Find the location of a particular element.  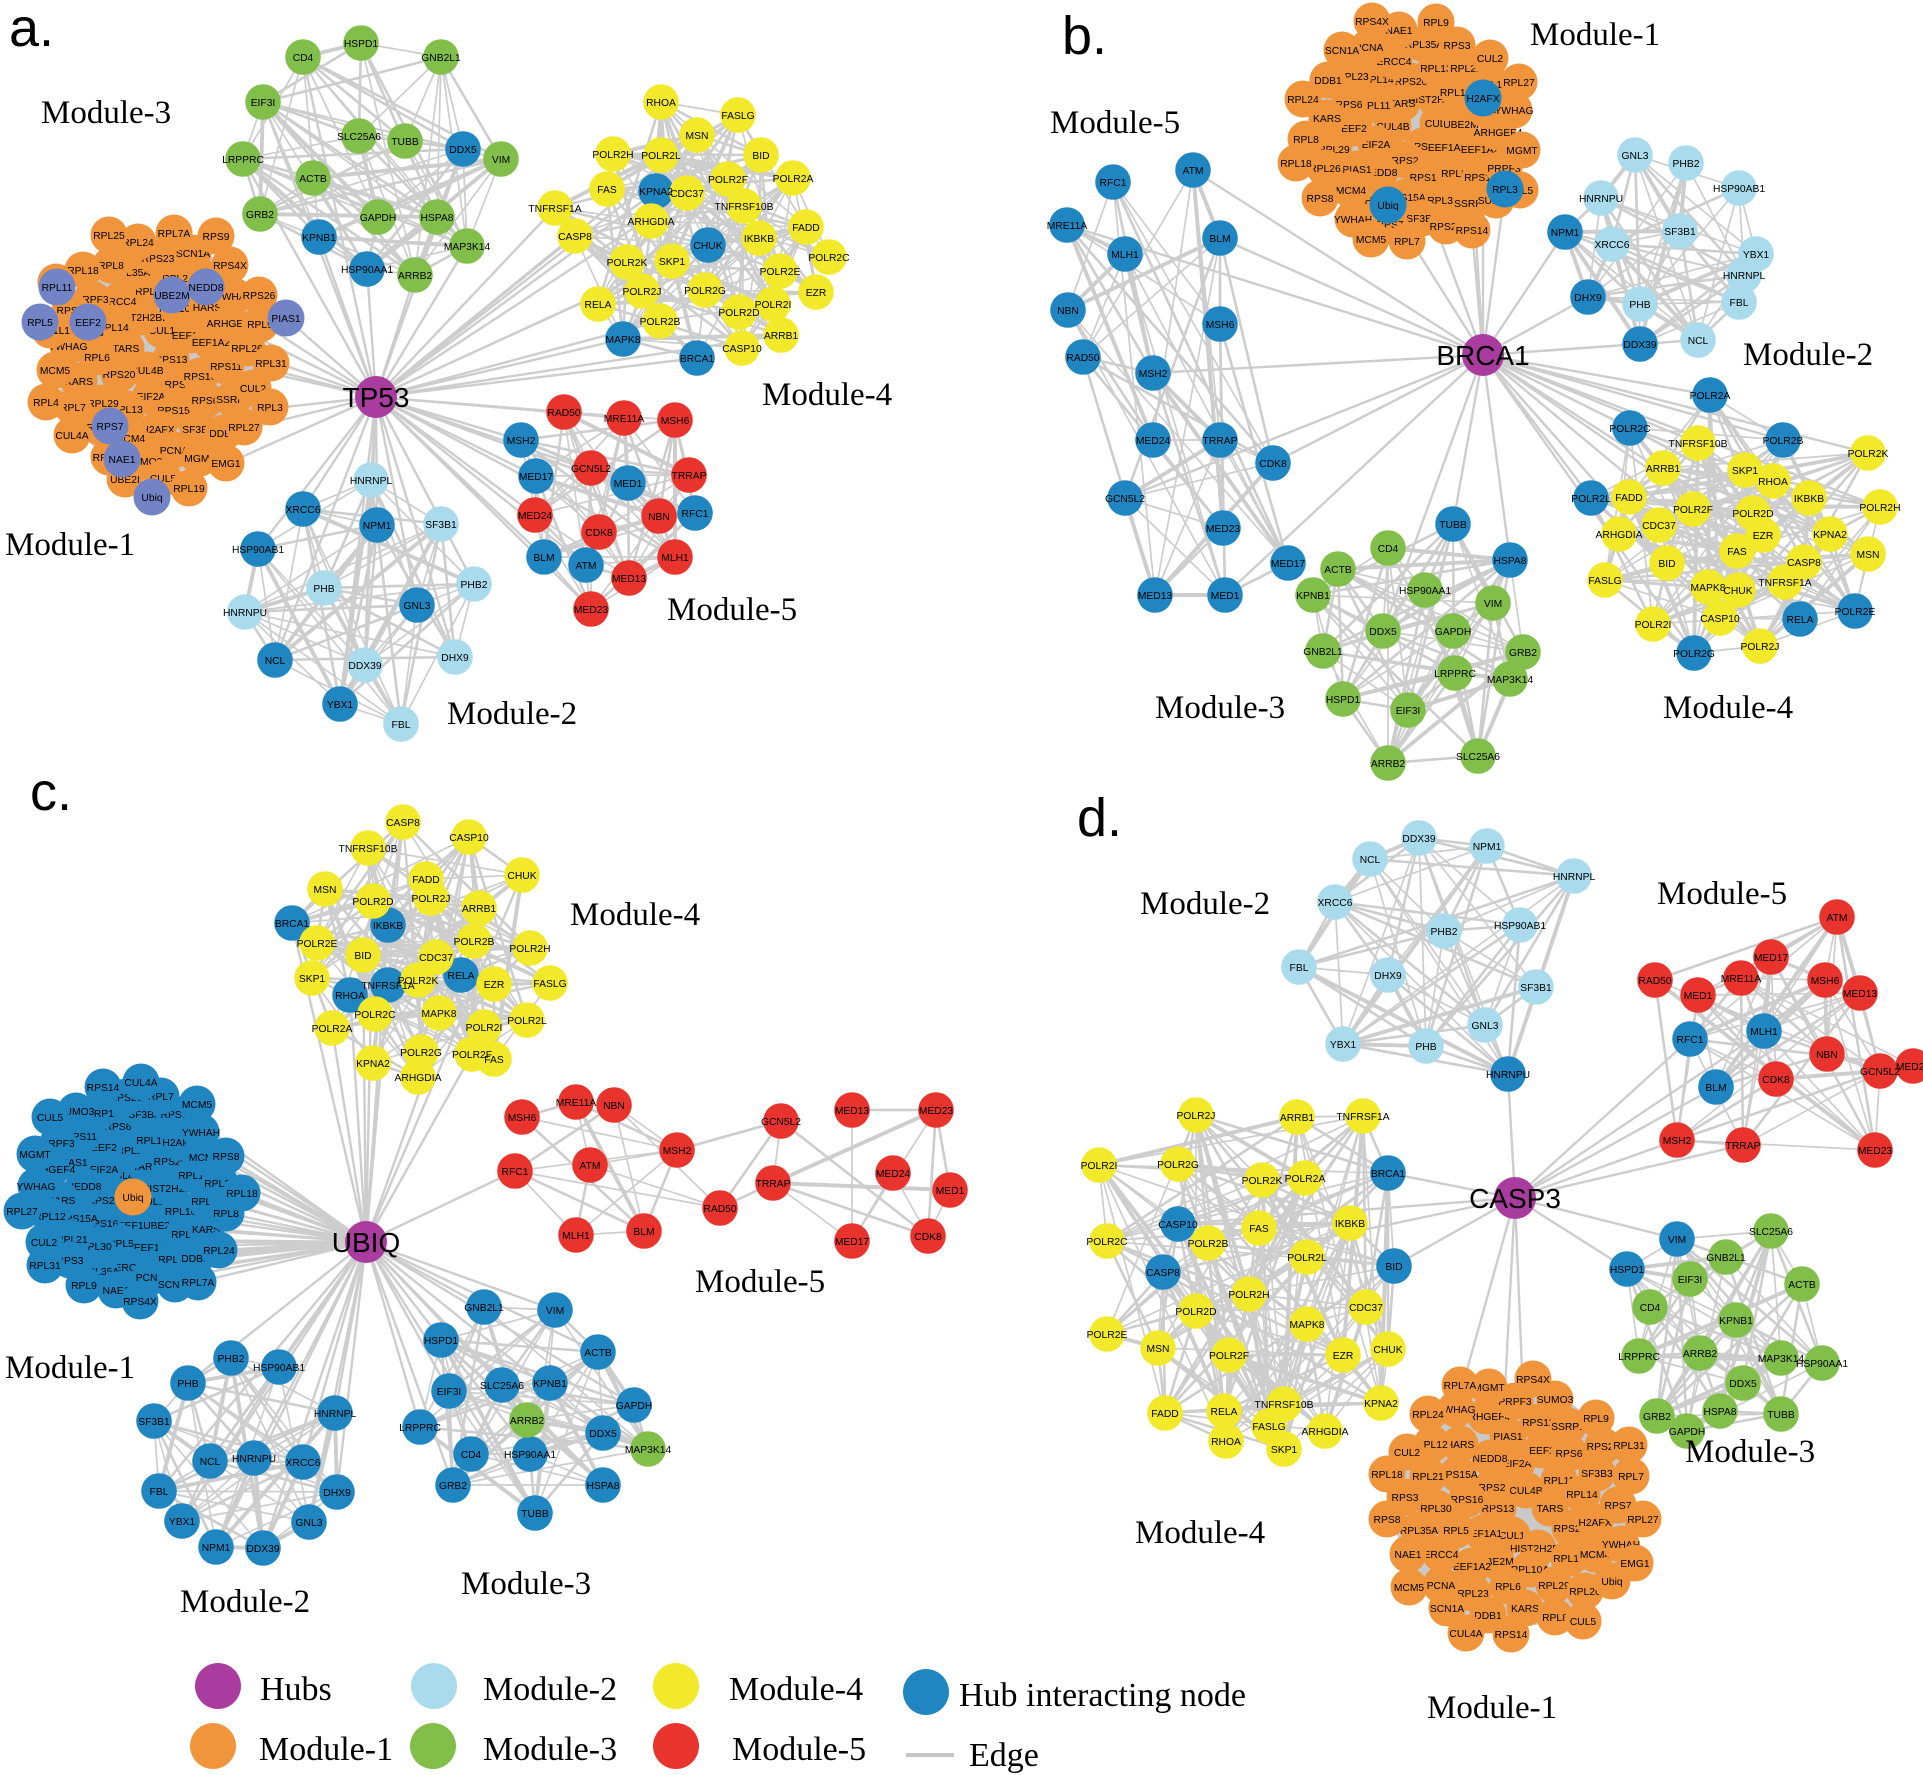

svg-text: RPS26 is located at coordinates (259, 296).